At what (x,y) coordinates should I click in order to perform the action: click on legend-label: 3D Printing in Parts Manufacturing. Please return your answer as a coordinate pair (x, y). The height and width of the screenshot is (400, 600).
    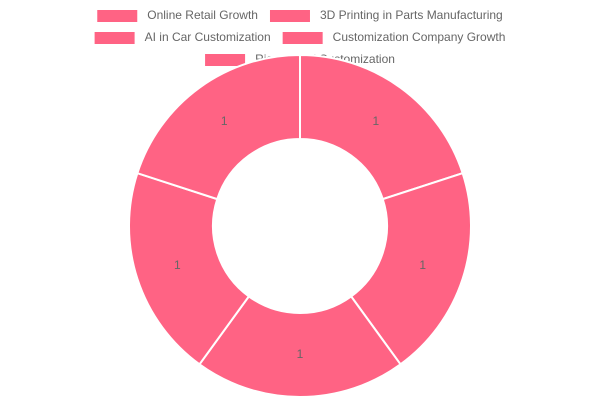
    Looking at the image, I should click on (411, 15).